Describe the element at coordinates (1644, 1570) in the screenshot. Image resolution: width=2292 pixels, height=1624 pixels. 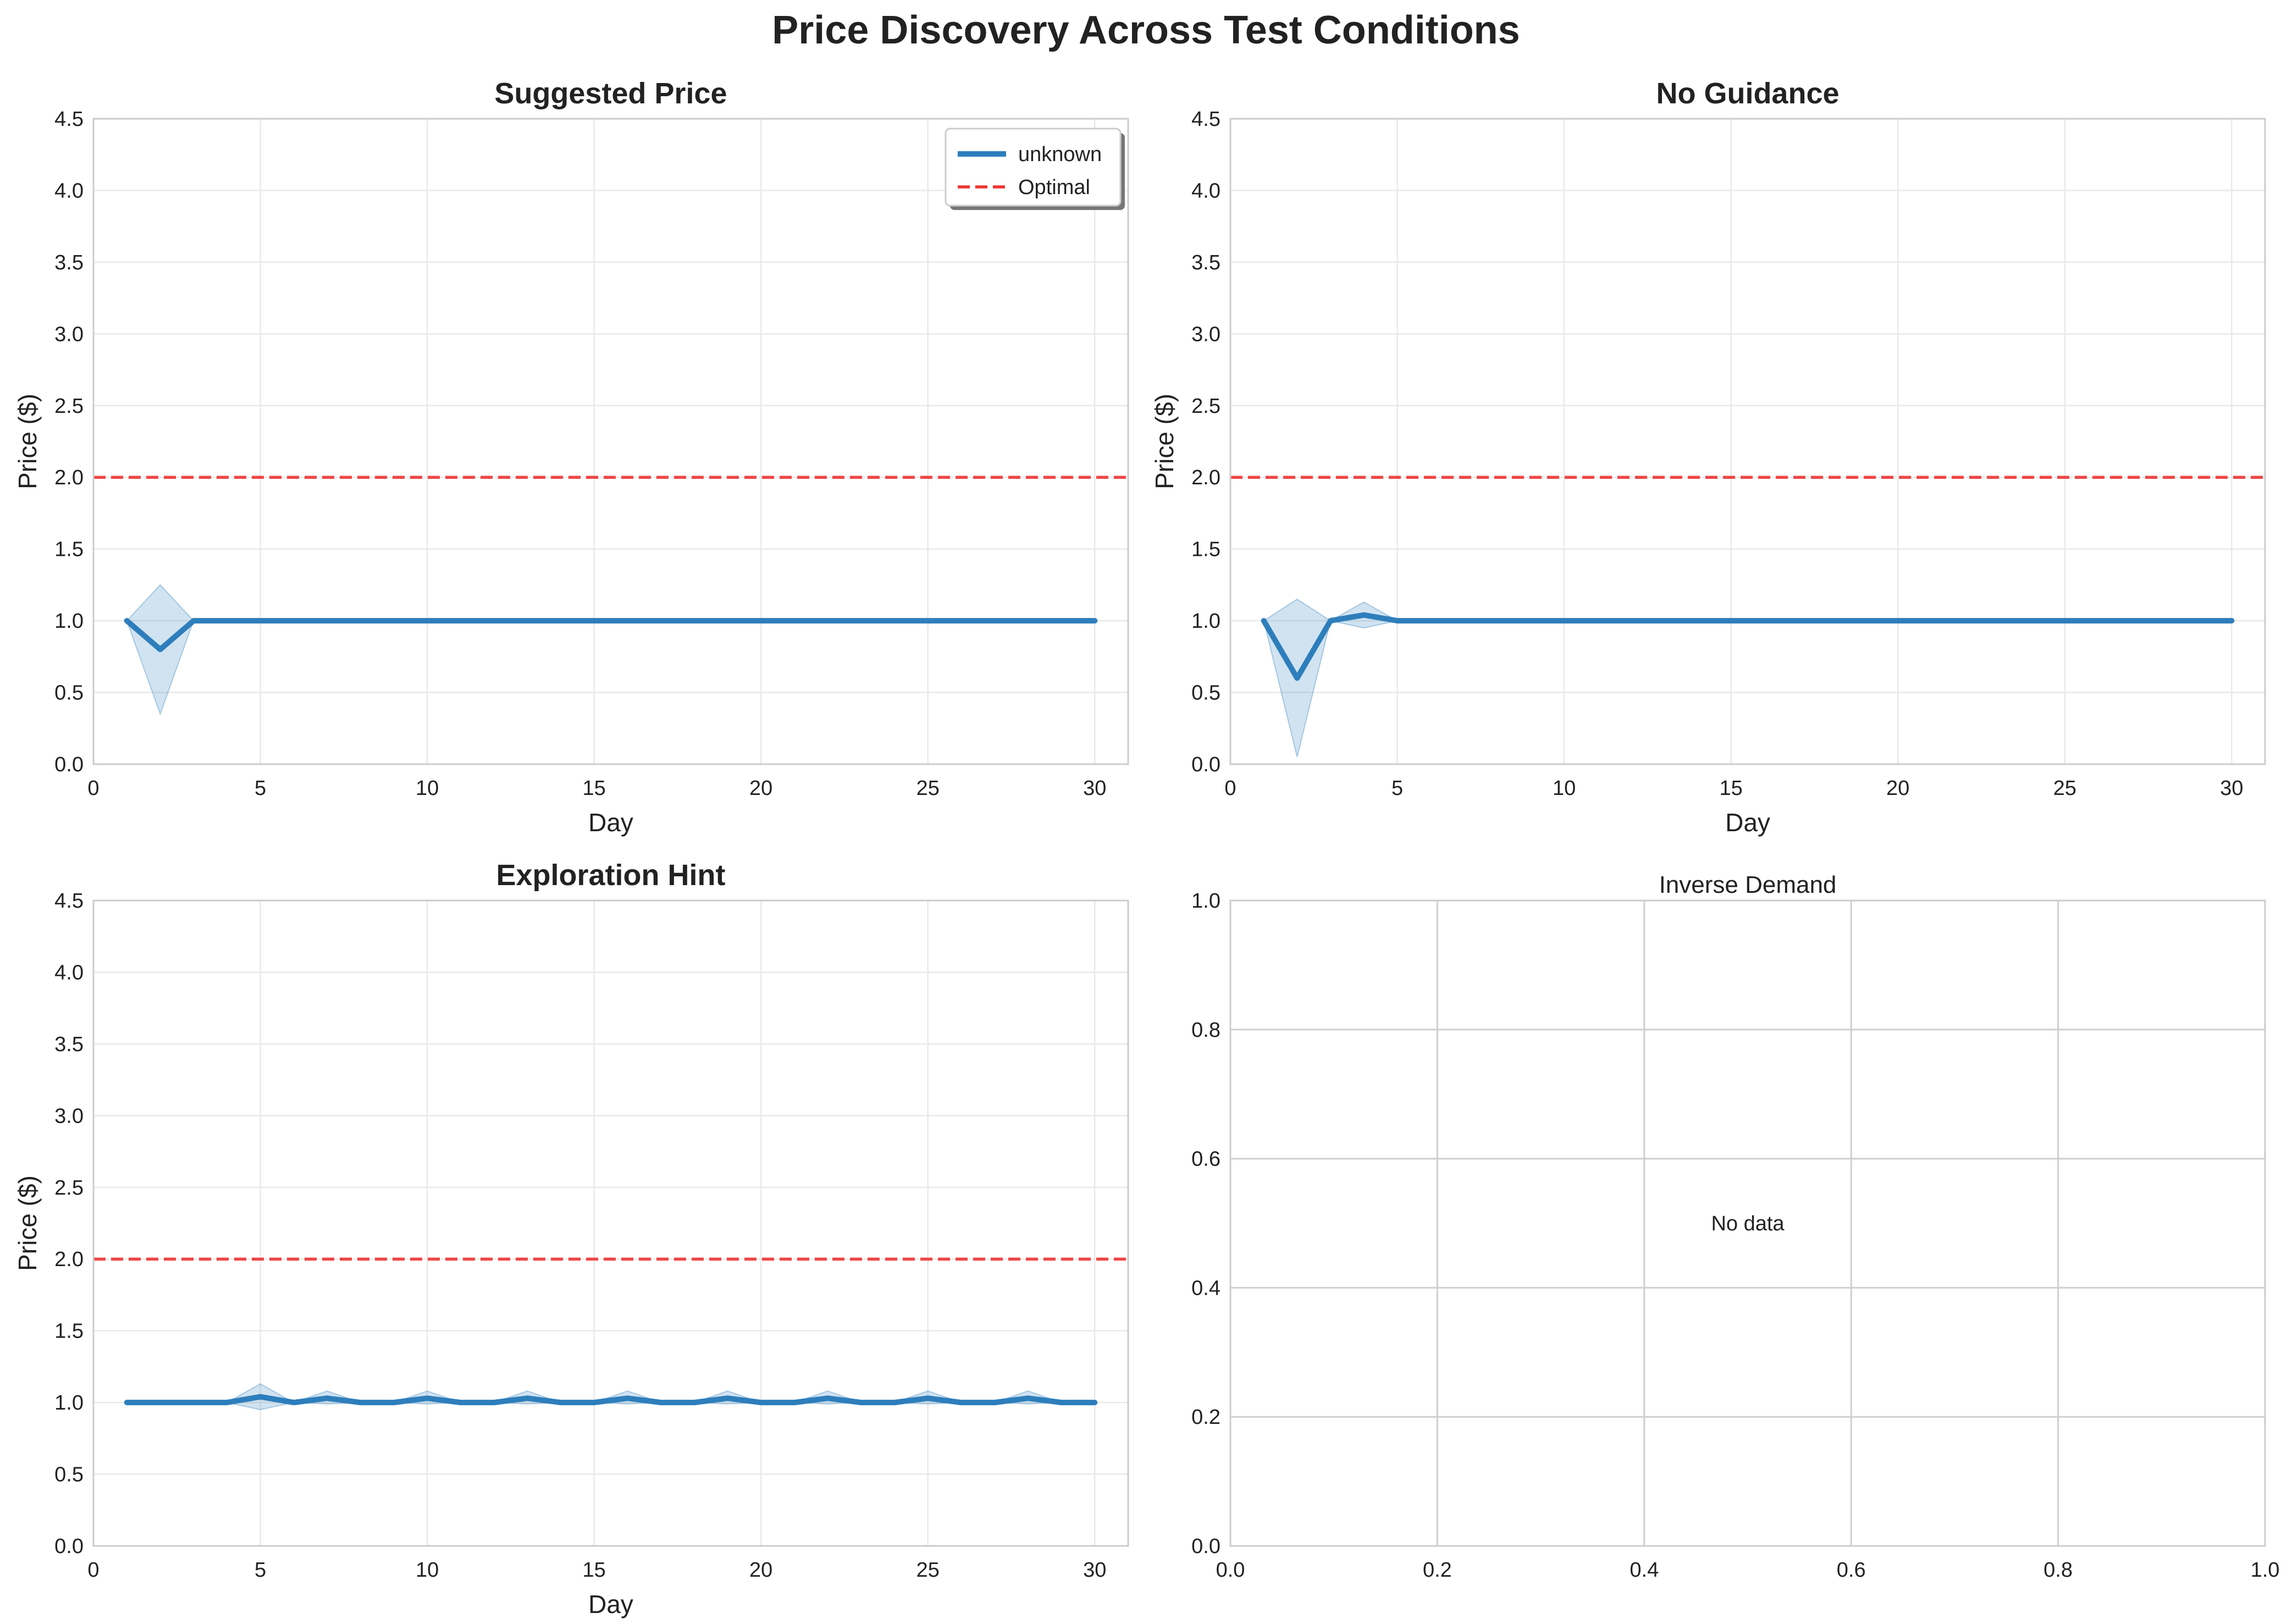
I see `x-tick-label: 0.4` at that location.